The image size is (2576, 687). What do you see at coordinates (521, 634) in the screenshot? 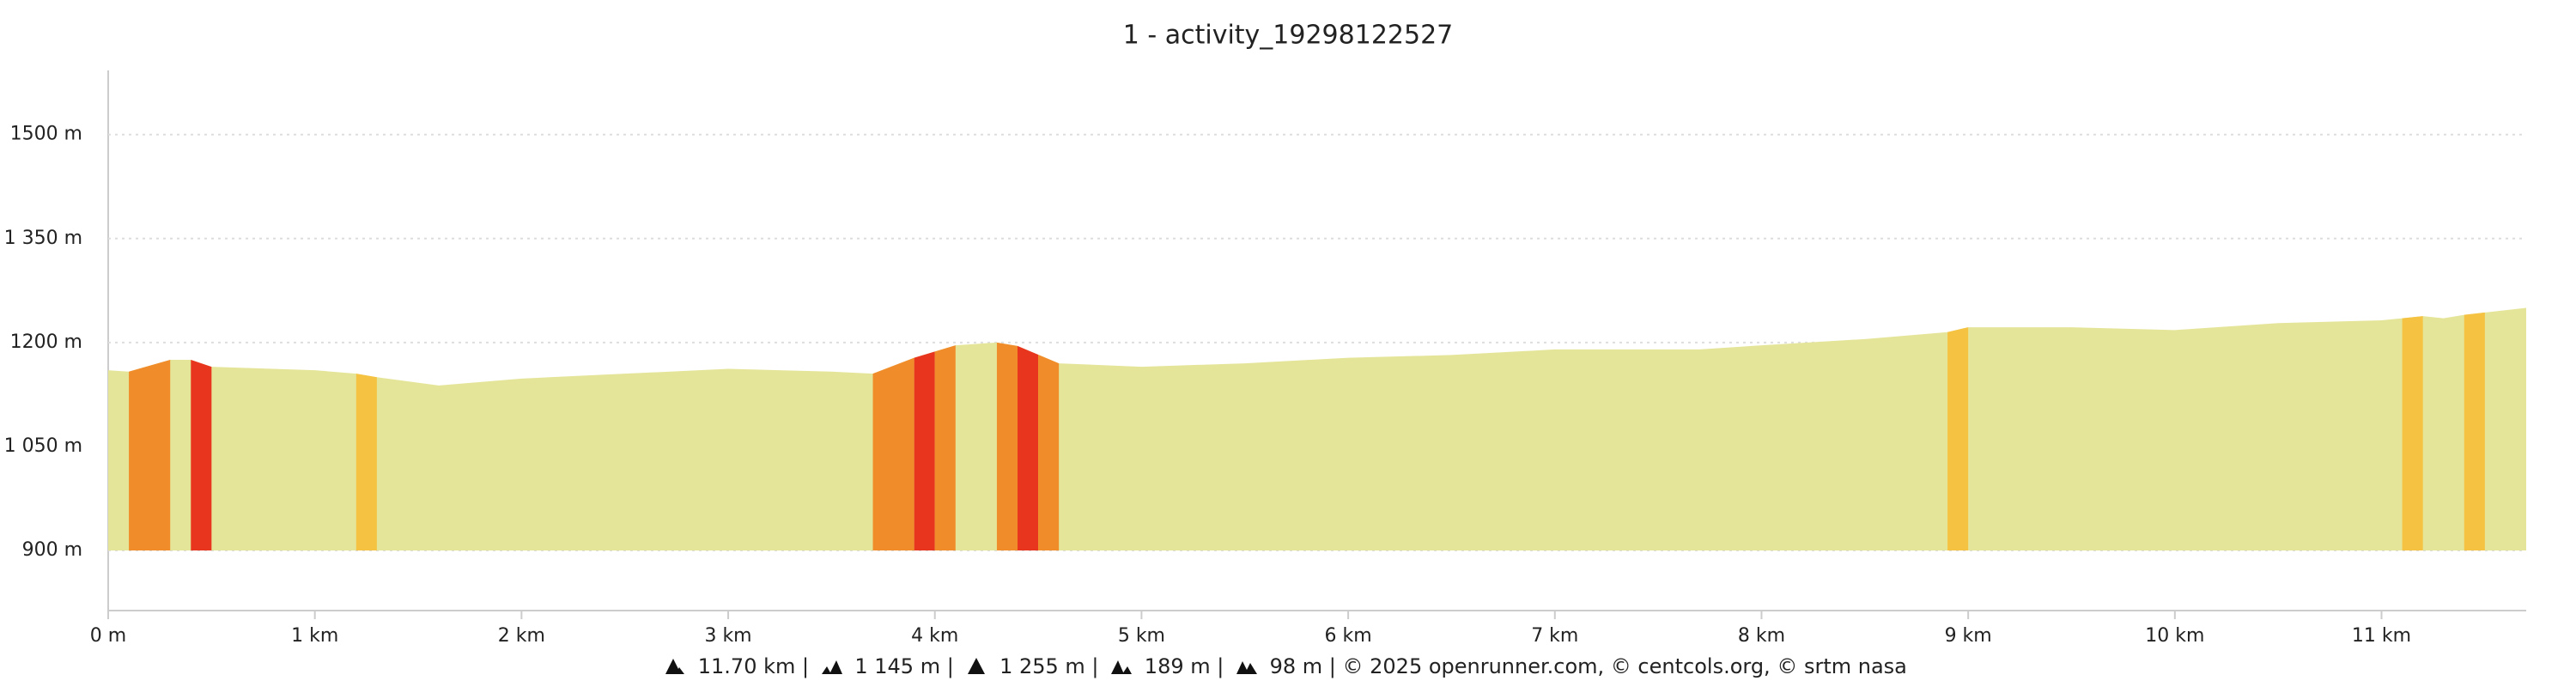
I see `x-tick-label: 2 km` at bounding box center [521, 634].